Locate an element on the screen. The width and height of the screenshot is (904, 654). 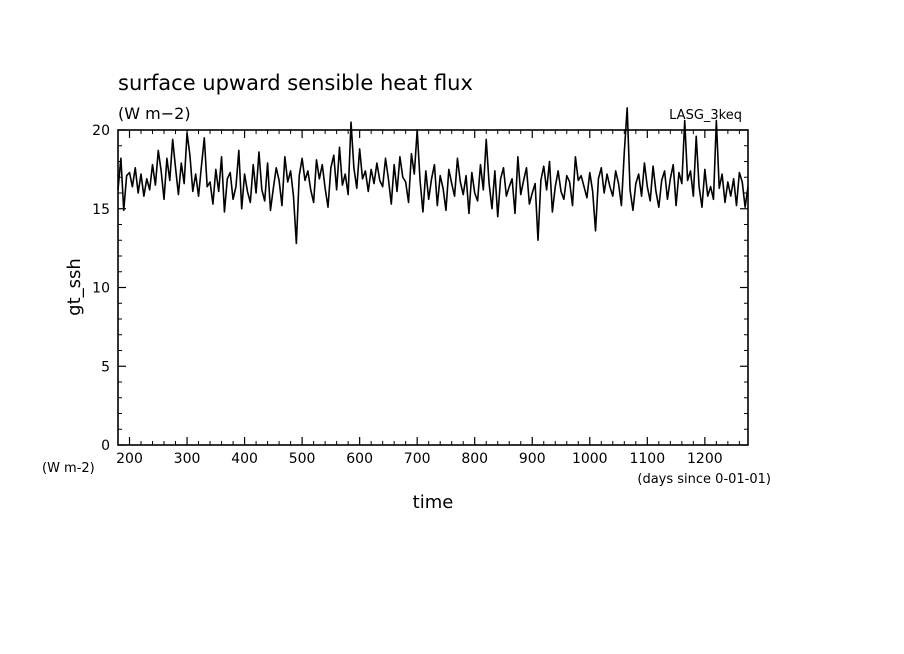
x-units-label: (days since 0-01-01) is located at coordinates (704, 479).